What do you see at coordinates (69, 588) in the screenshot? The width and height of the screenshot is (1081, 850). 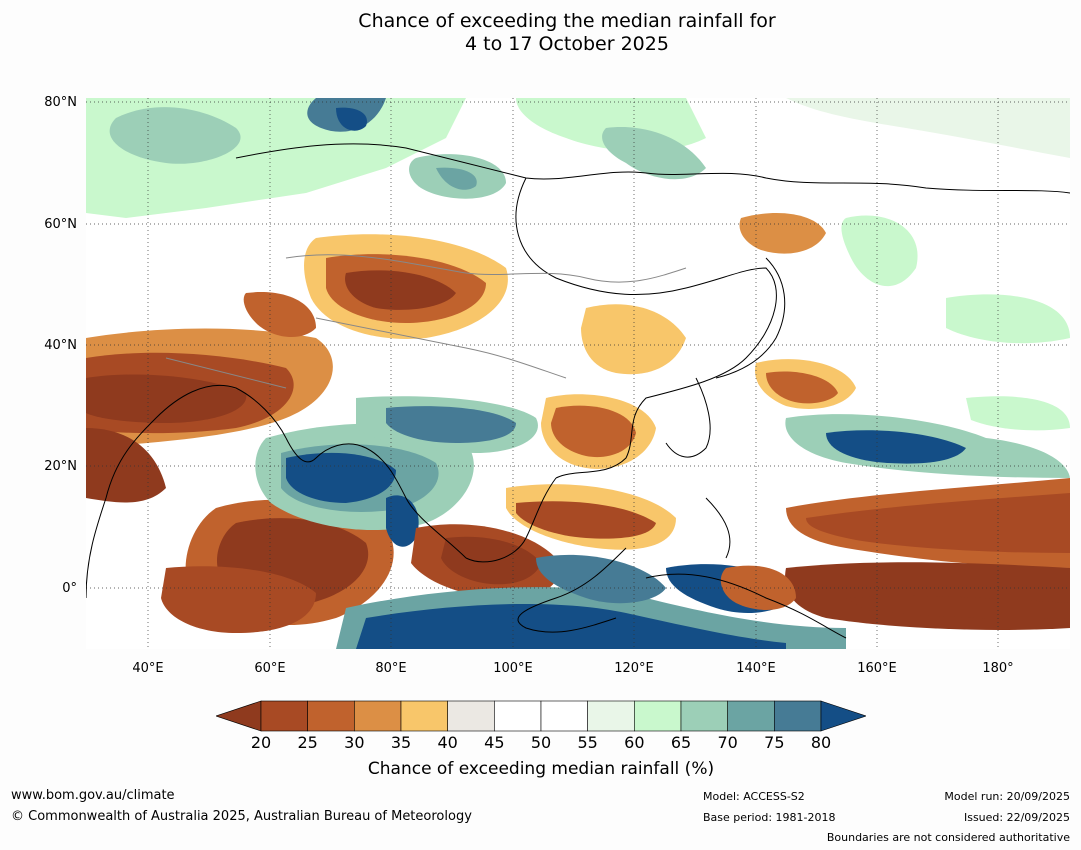 I see `lat-label-0: 0°` at bounding box center [69, 588].